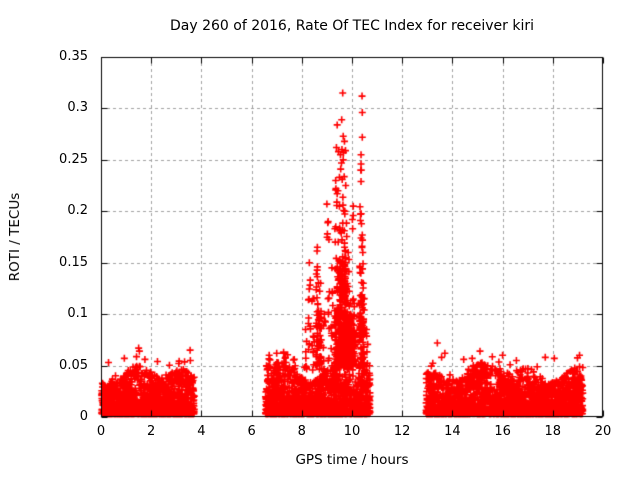  Describe the element at coordinates (101, 431) in the screenshot. I see `x-tick-label: 0` at that location.